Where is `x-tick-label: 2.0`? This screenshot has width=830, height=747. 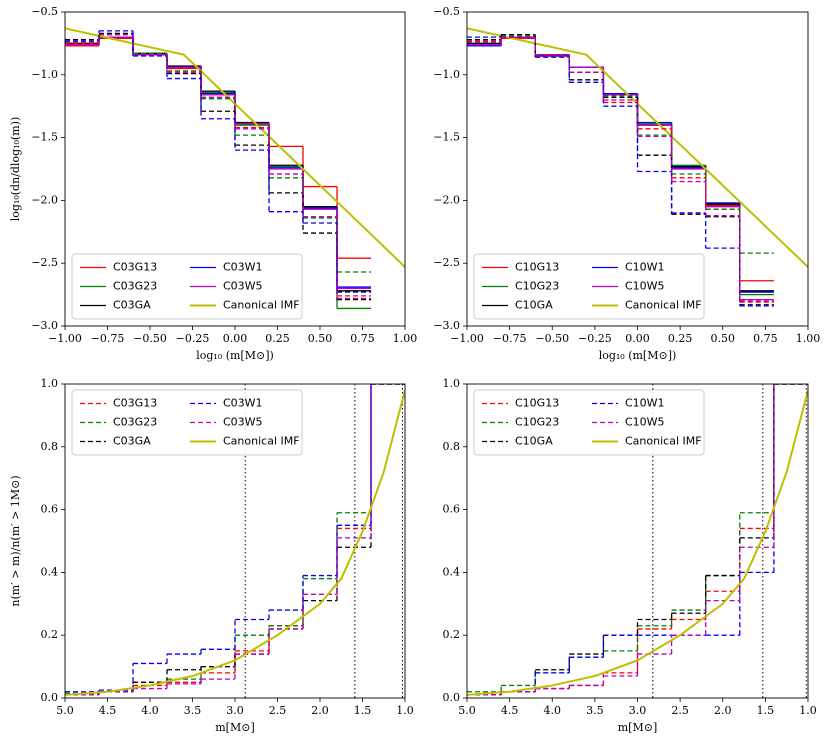 x-tick-label: 2.0 is located at coordinates (320, 710).